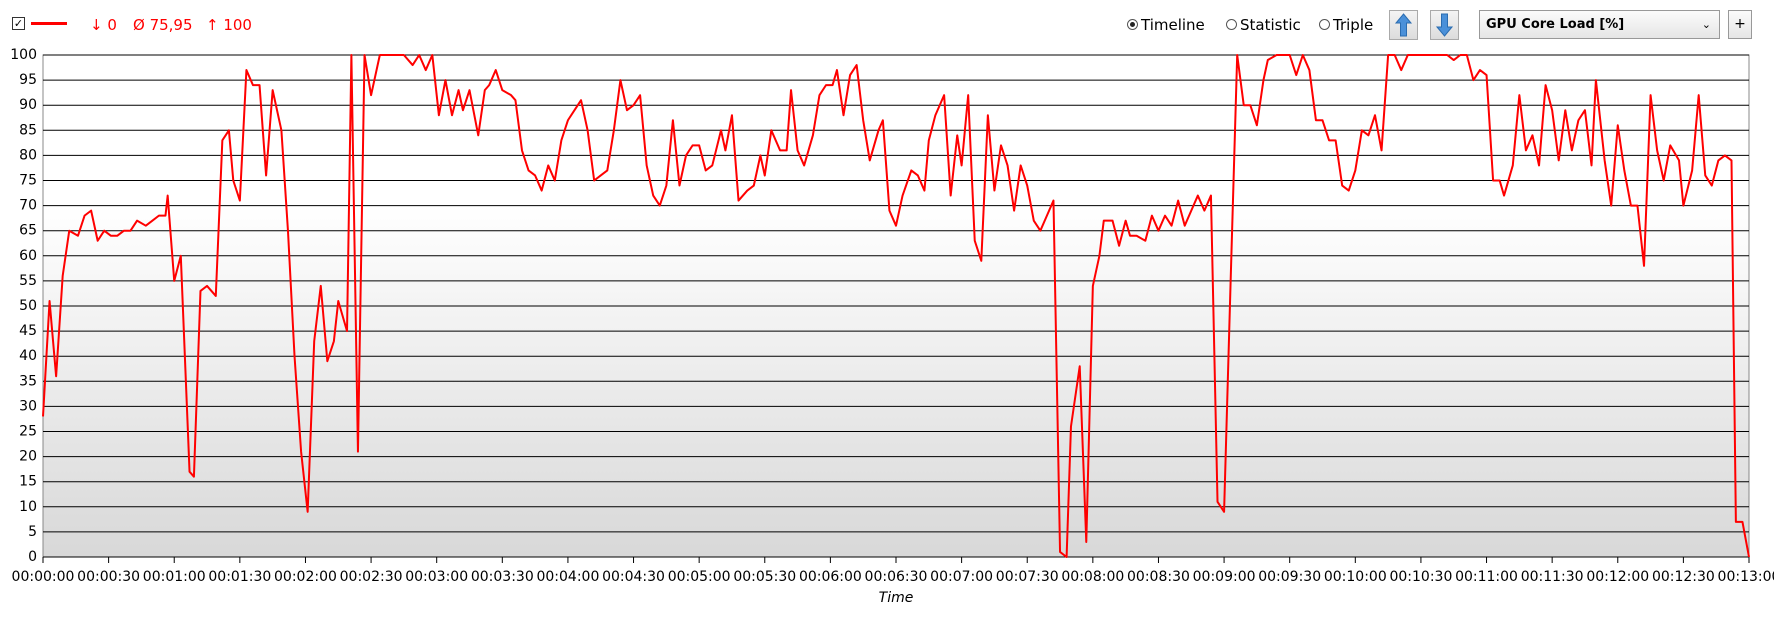 This screenshot has height=618, width=1774. I want to click on y-tick-label: 20, so click(28, 457).